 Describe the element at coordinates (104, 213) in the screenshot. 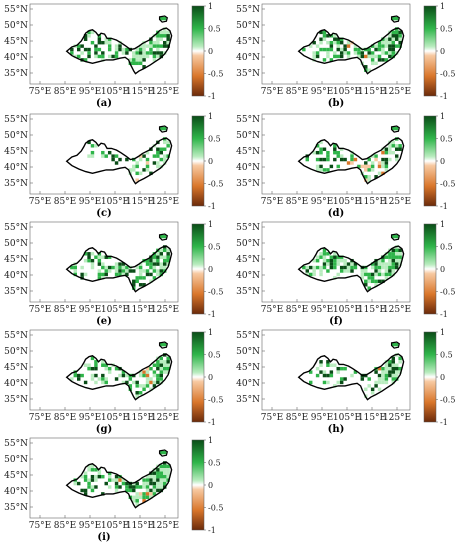

I see `panel-label: (c)` at that location.